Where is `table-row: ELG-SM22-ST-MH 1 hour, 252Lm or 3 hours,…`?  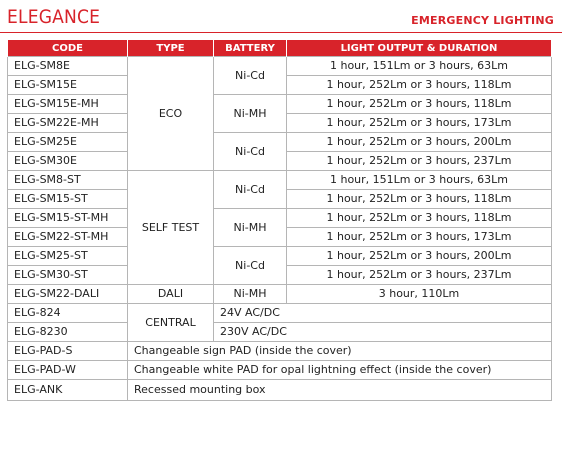 table-row: ELG-SM22-ST-MH 1 hour, 252Lm or 3 hours,… is located at coordinates (279, 237).